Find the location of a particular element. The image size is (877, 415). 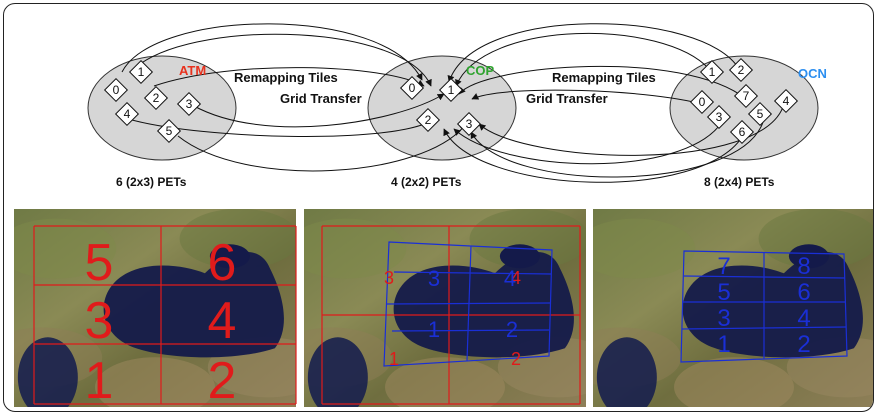

atm-tile-label: 1 is located at coordinates (141, 72).